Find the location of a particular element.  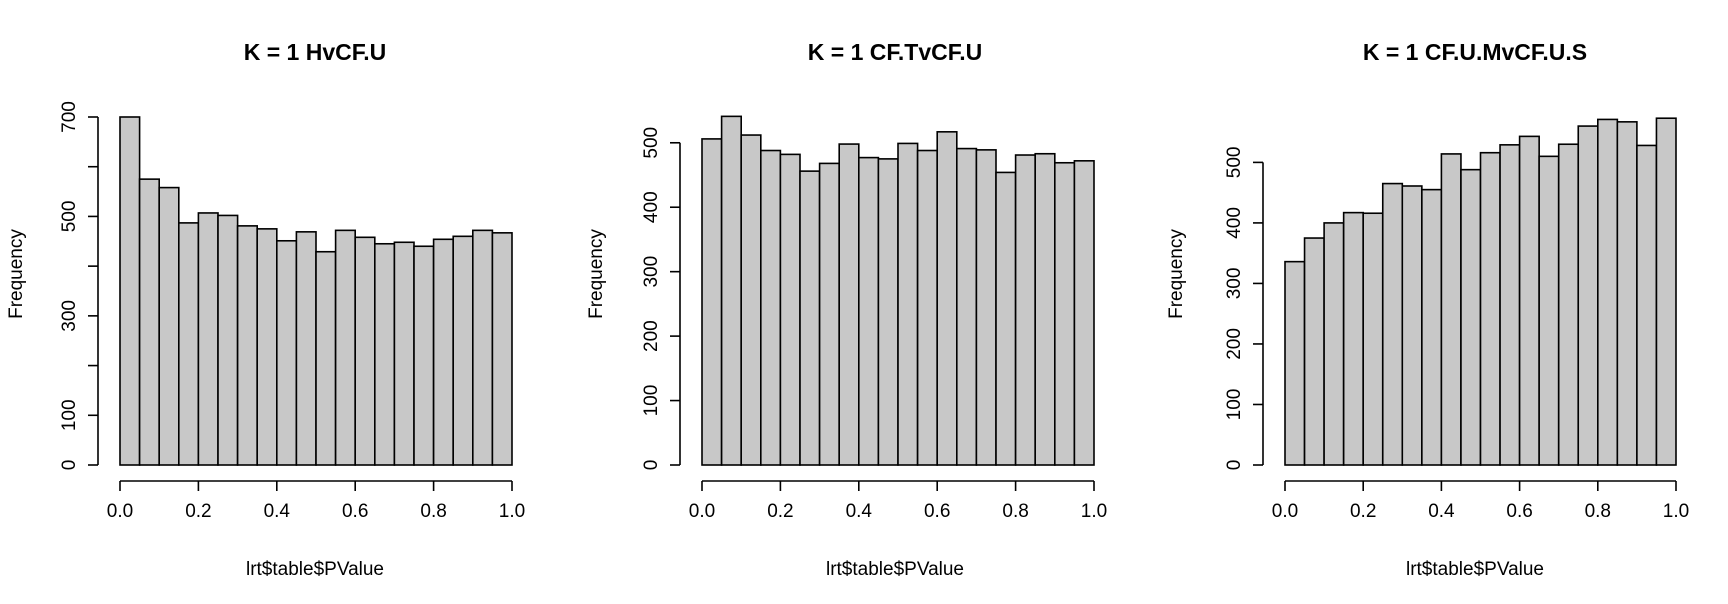

panel-2-bars is located at coordinates (898, 290).